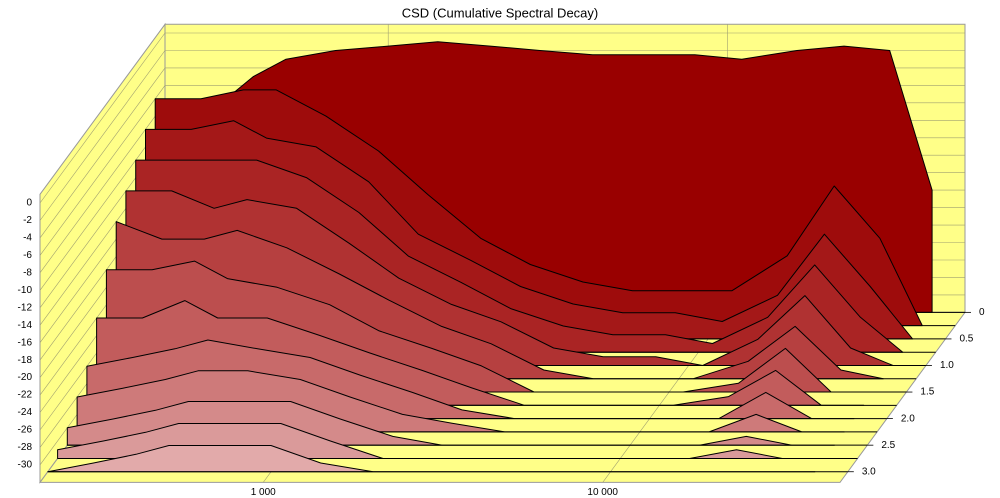 The height and width of the screenshot is (498, 1000). I want to click on y-tick-label: -16, so click(25, 342).